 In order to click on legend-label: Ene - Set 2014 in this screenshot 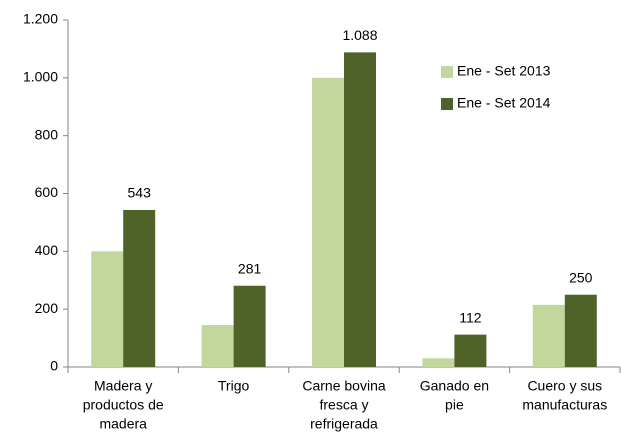, I will do `click(504, 103)`.